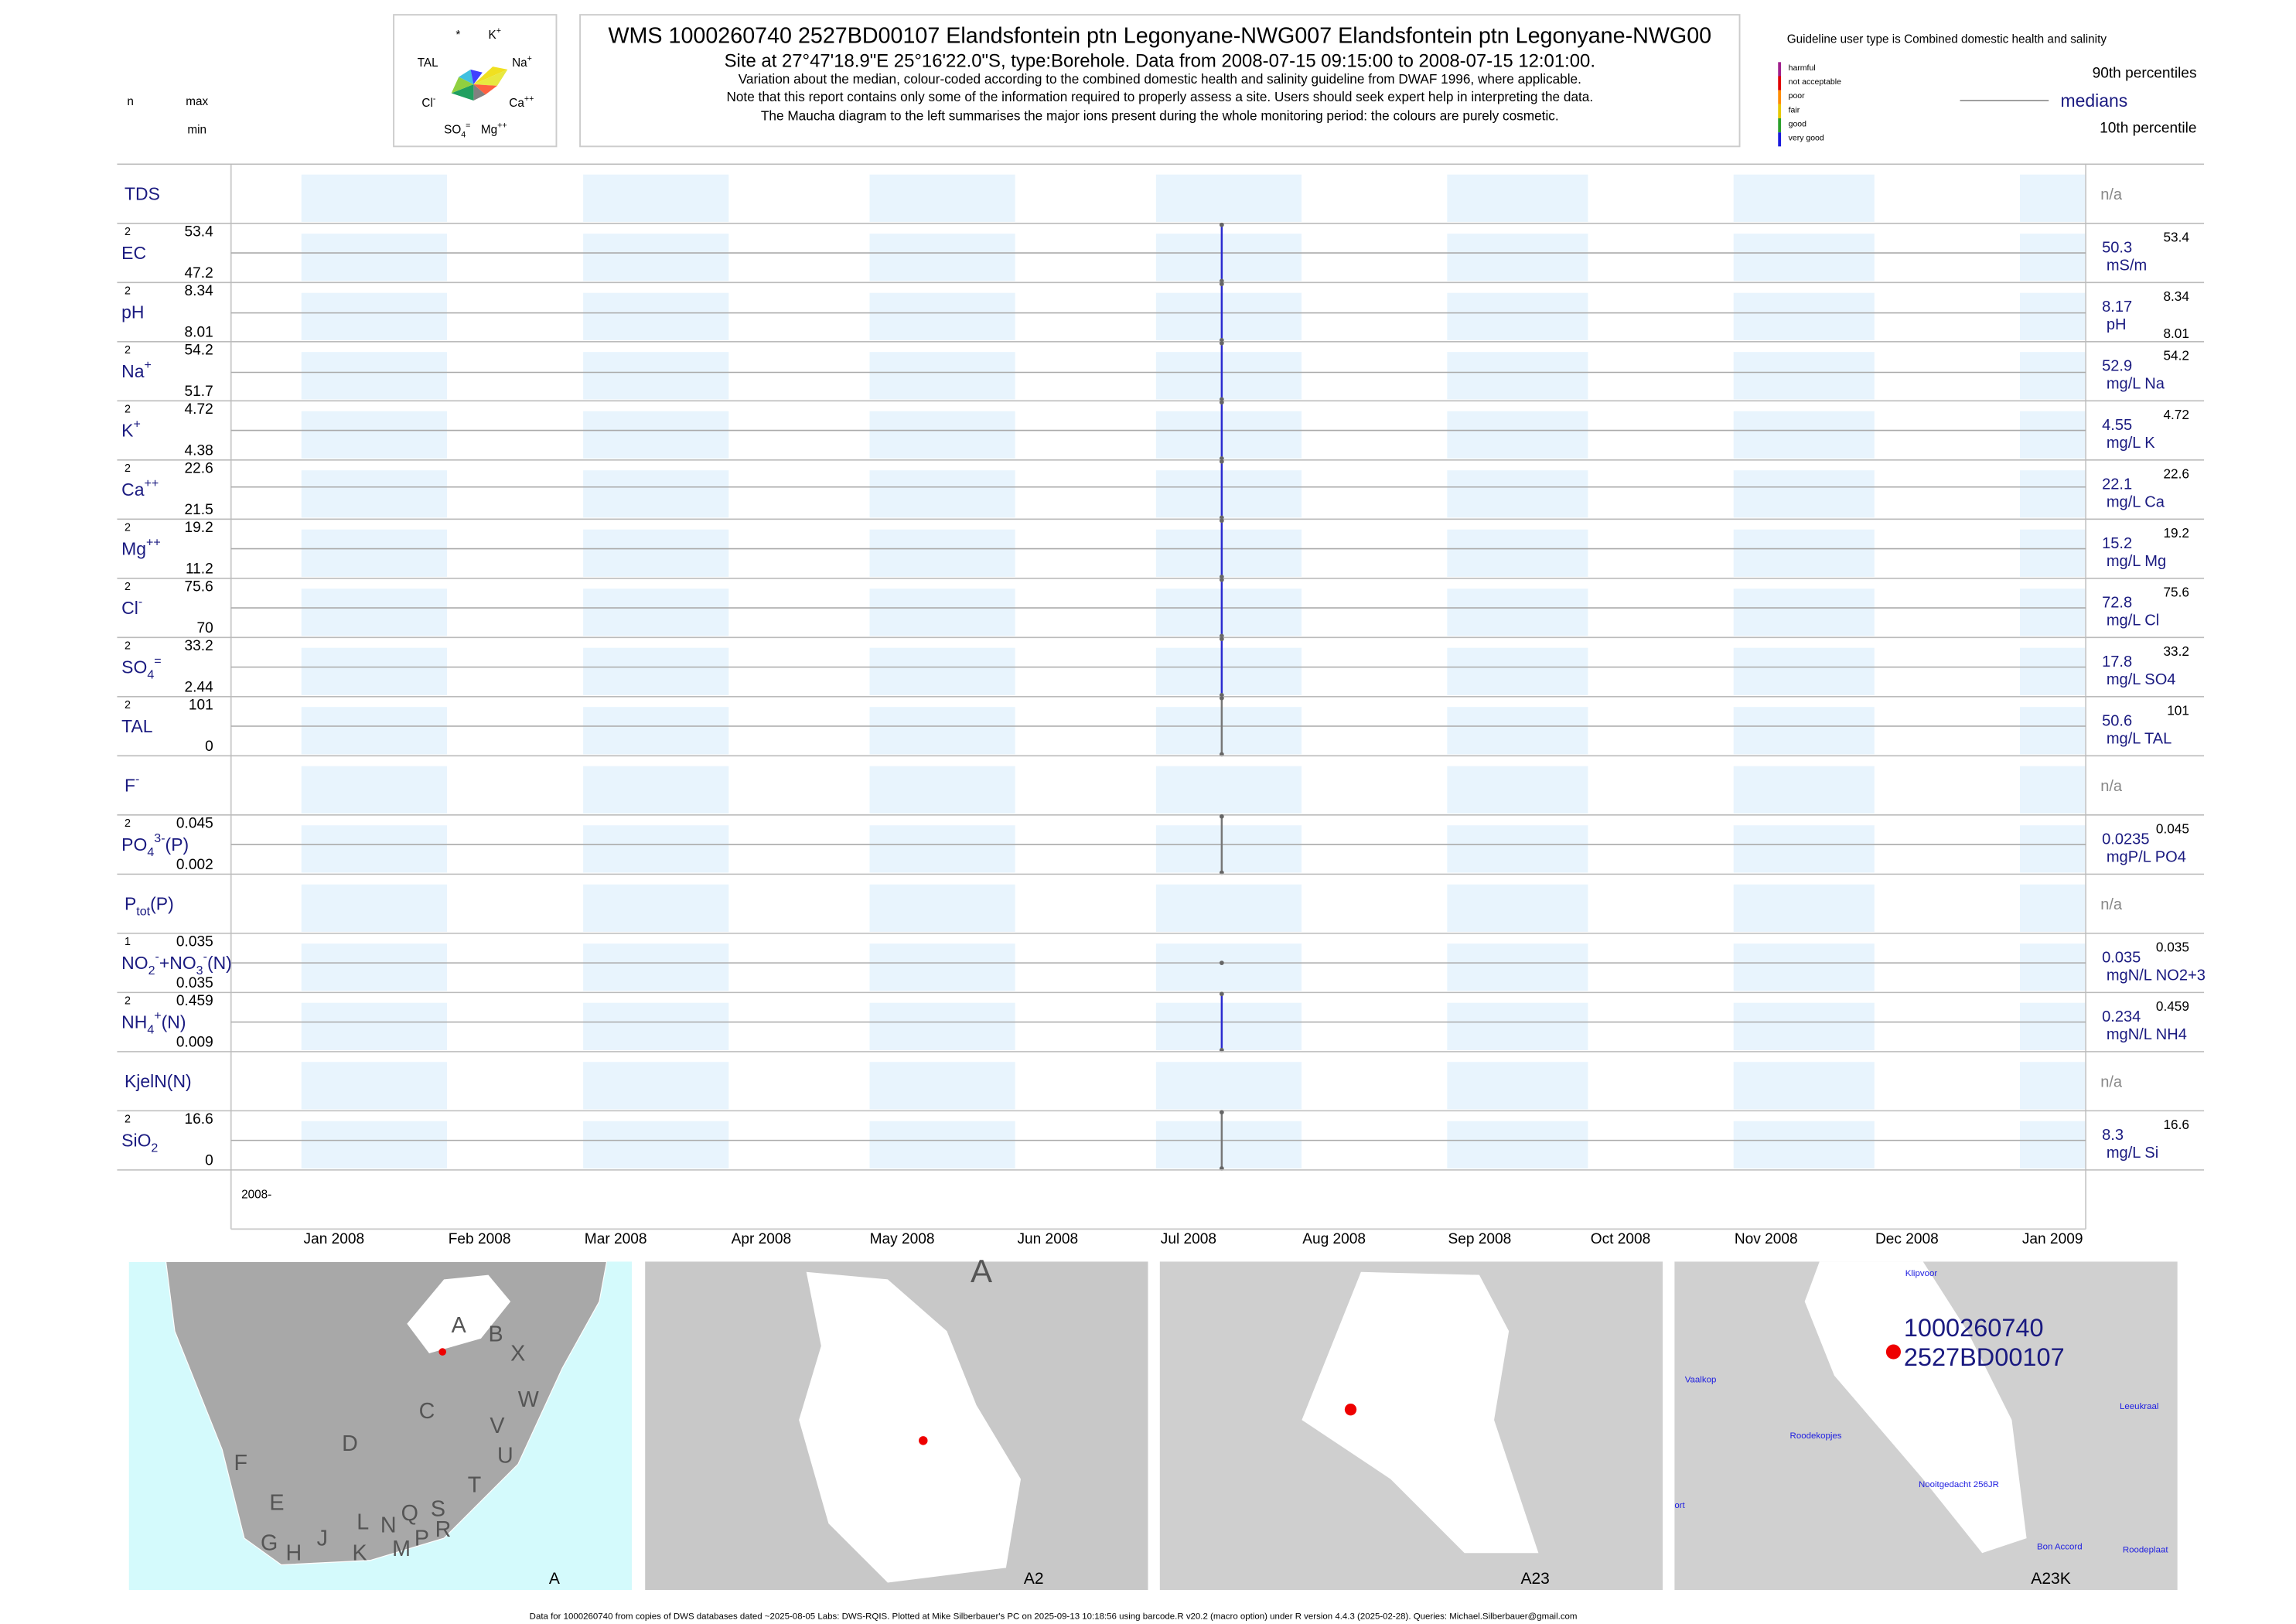 The image size is (2296, 1624). I want to click on label-part: NH, so click(134, 1022).